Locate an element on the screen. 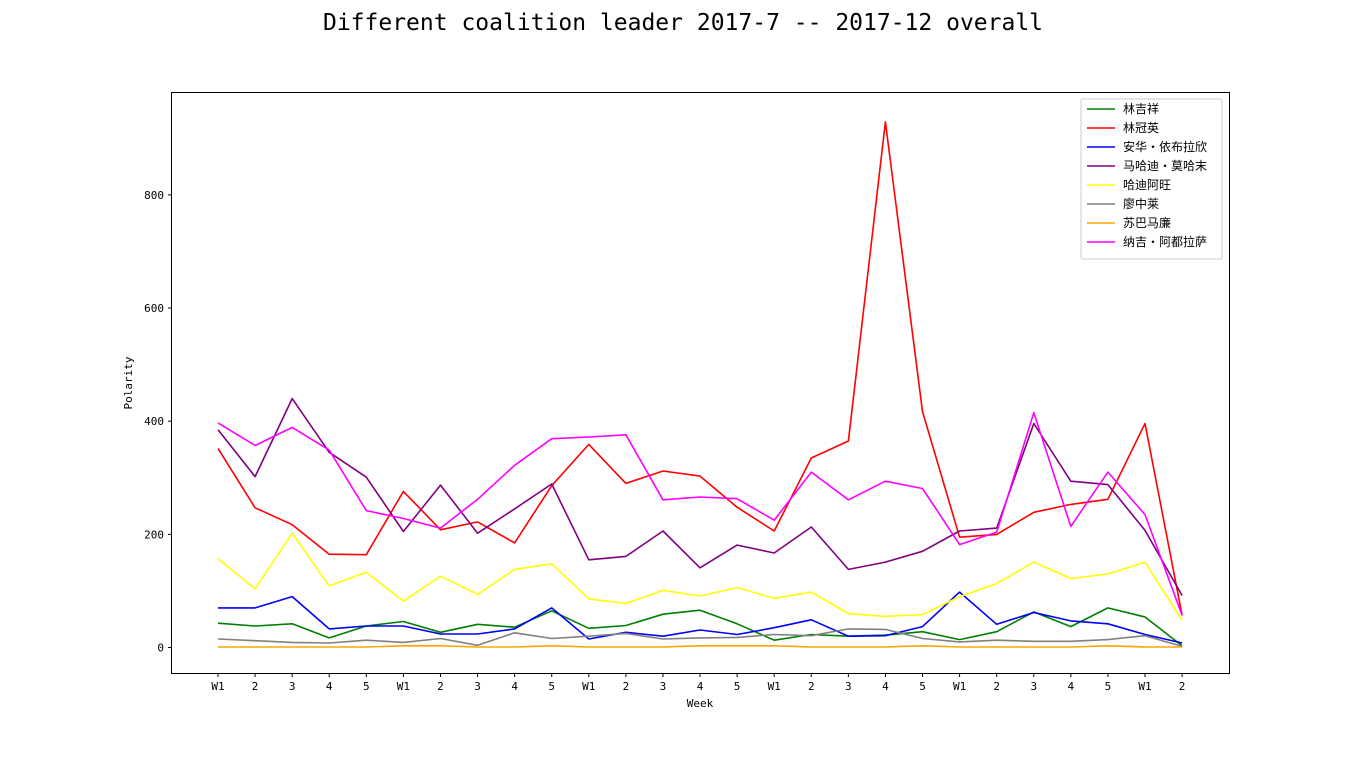 This screenshot has height=768, width=1366. legend-box is located at coordinates (1151, 179).